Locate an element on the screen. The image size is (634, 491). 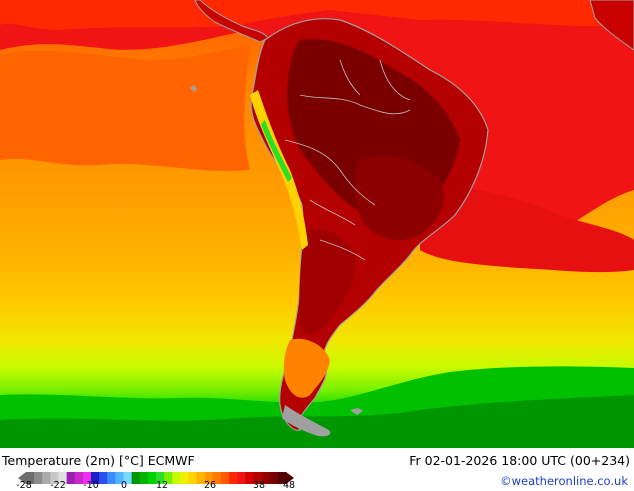
scale-tick: -22 is located at coordinates (58, 485).